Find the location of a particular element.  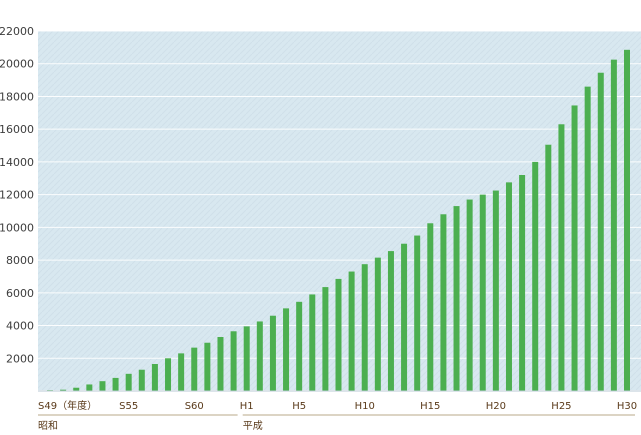

x-tick-label: H10 is located at coordinates (365, 406).